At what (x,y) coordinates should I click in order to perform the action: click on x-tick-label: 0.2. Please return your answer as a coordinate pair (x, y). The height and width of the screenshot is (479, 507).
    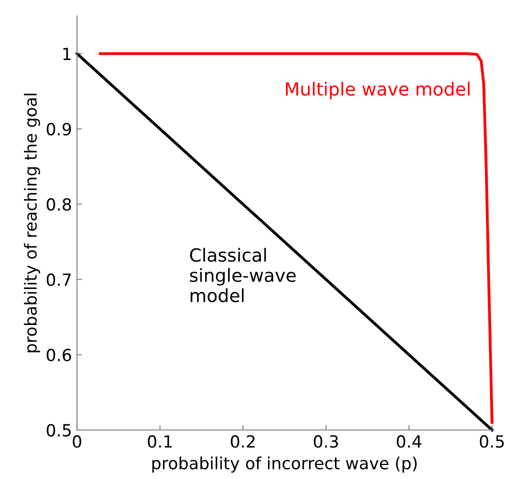
    Looking at the image, I should click on (242, 441).